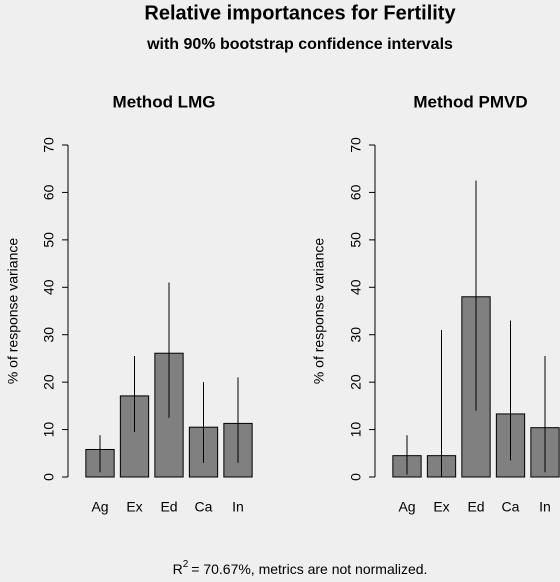 Image resolution: width=560 pixels, height=582 pixels. What do you see at coordinates (309, 569) in the screenshot?
I see `footnote-text: = 70.67%, metrics are not normalized.` at bounding box center [309, 569].